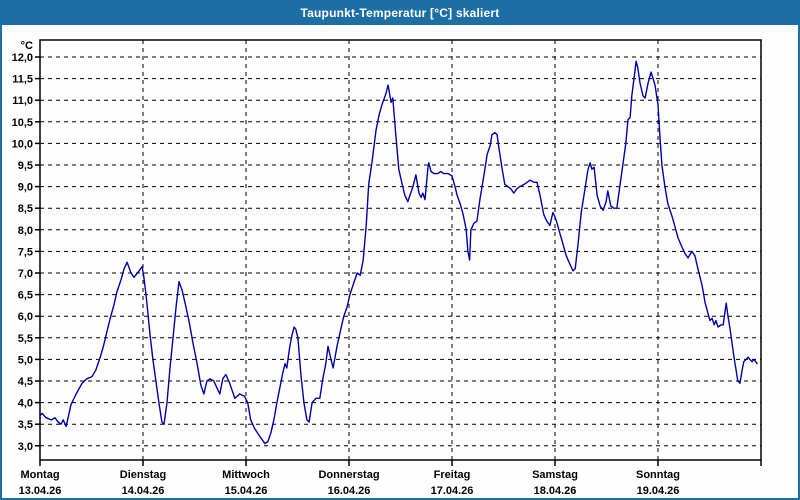  I want to click on x-day-label: Freitag, so click(452, 475).